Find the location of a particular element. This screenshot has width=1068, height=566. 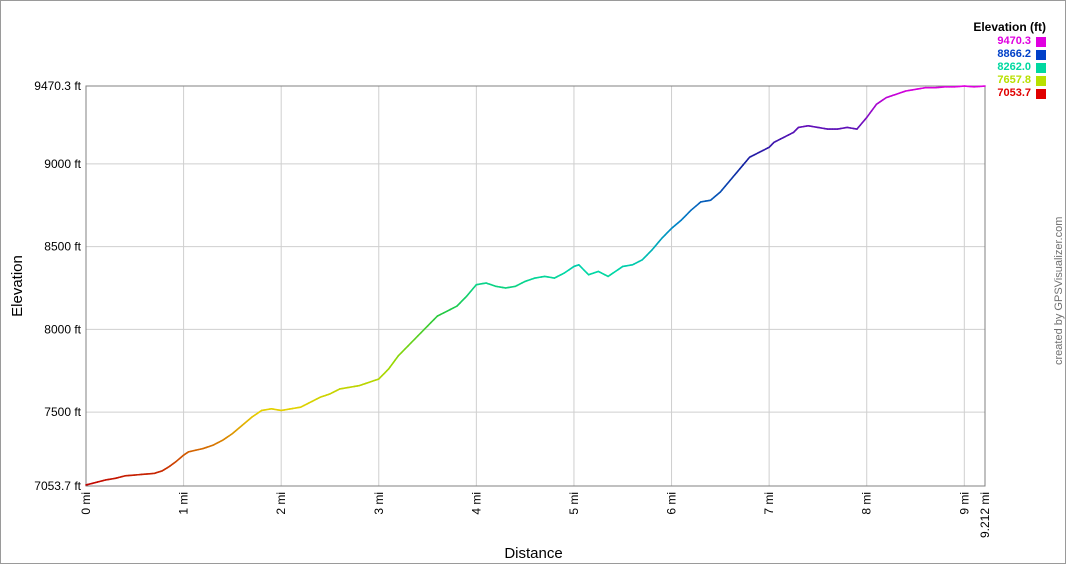

x-tick-label: 3 mi is located at coordinates (379, 503).